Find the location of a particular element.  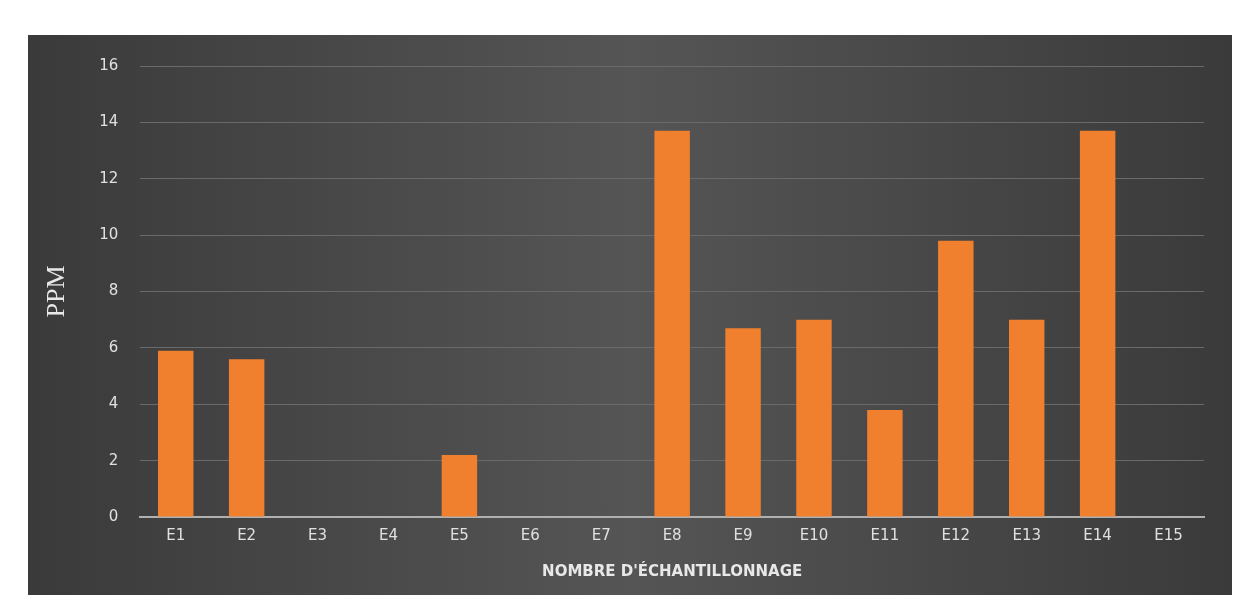

x-tick-label: E14 is located at coordinates (1097, 534).